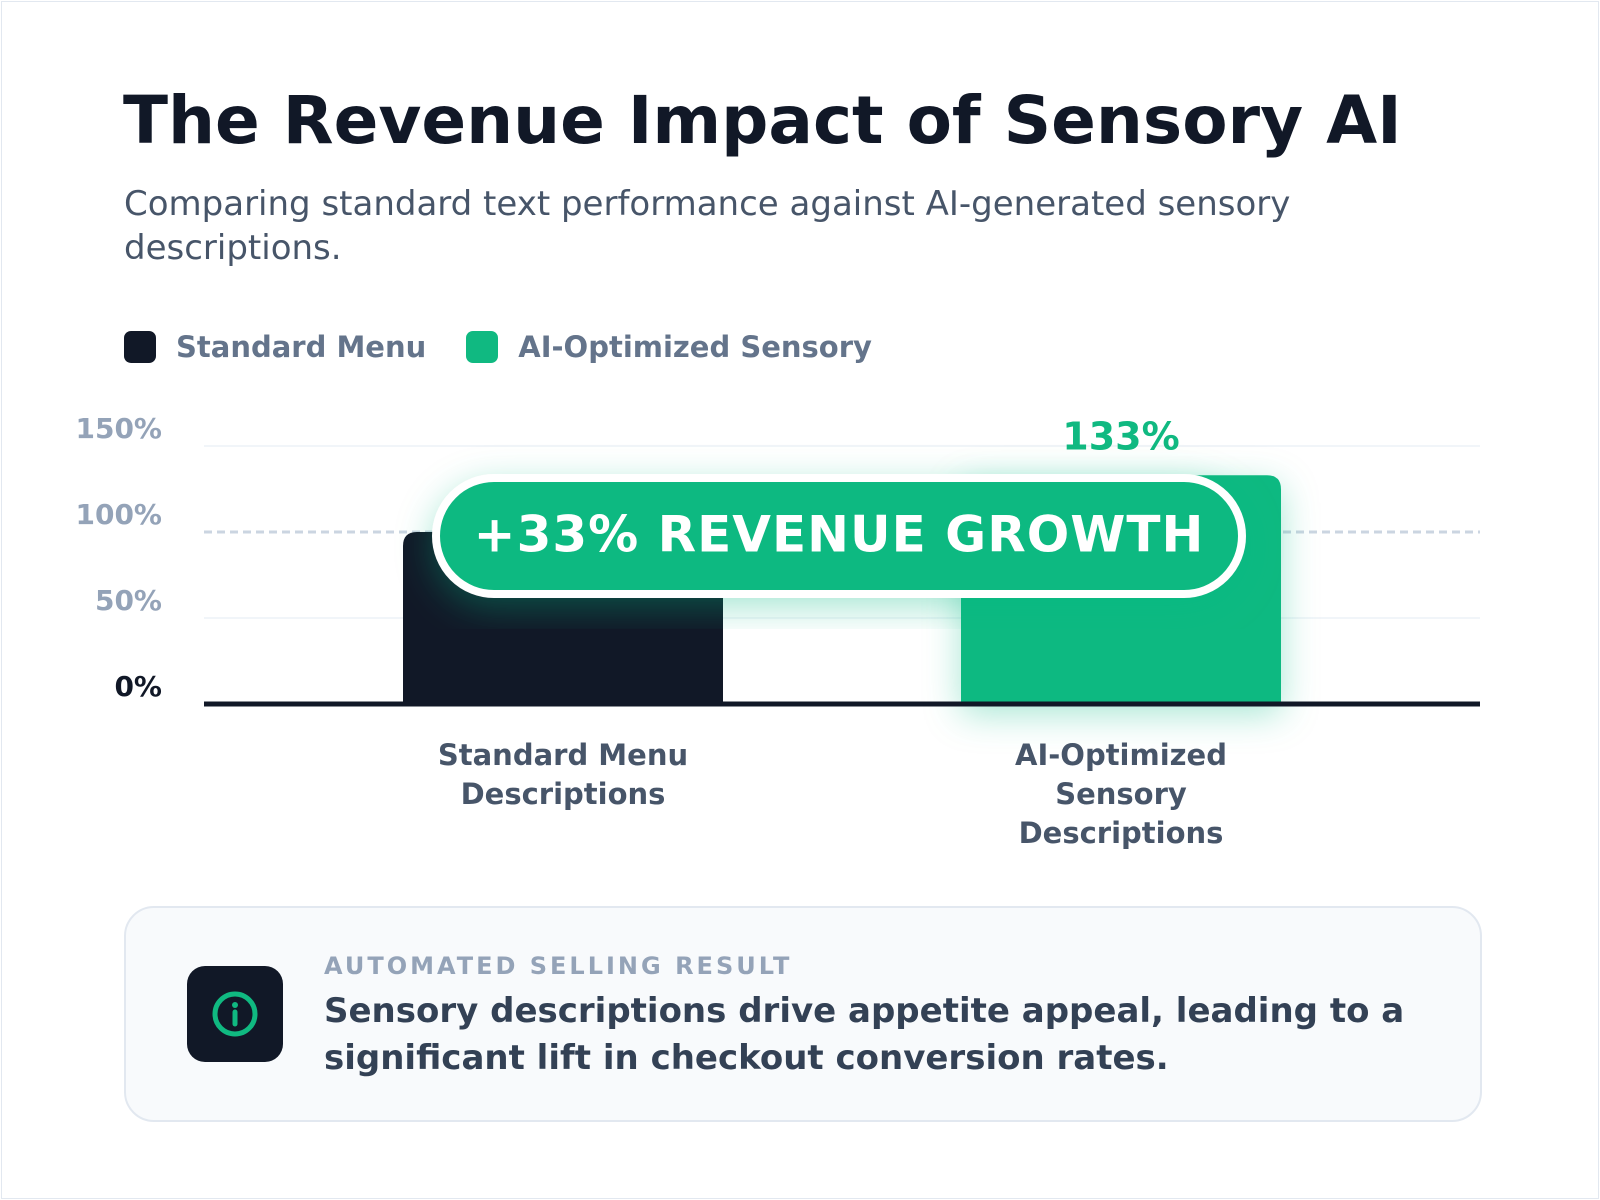 The image size is (1600, 1200). I want to click on x-tick-label: AI-Optimized Sensory Descriptions, so click(1121, 794).